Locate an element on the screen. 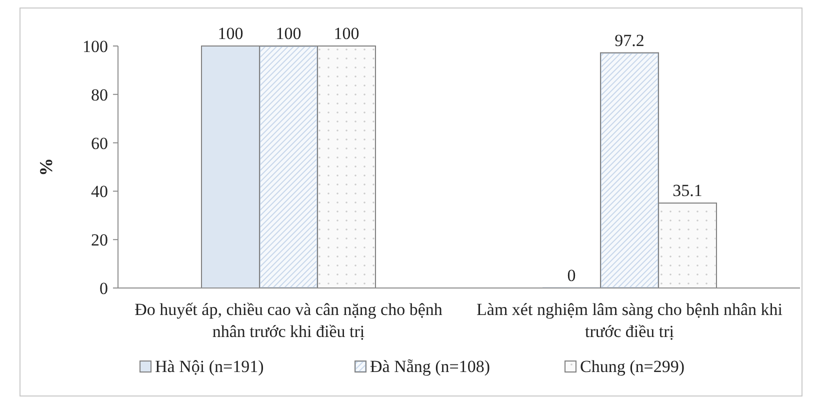 This screenshot has height=404, width=833. legend-label: Hà Nội (n=191) is located at coordinates (209, 366).